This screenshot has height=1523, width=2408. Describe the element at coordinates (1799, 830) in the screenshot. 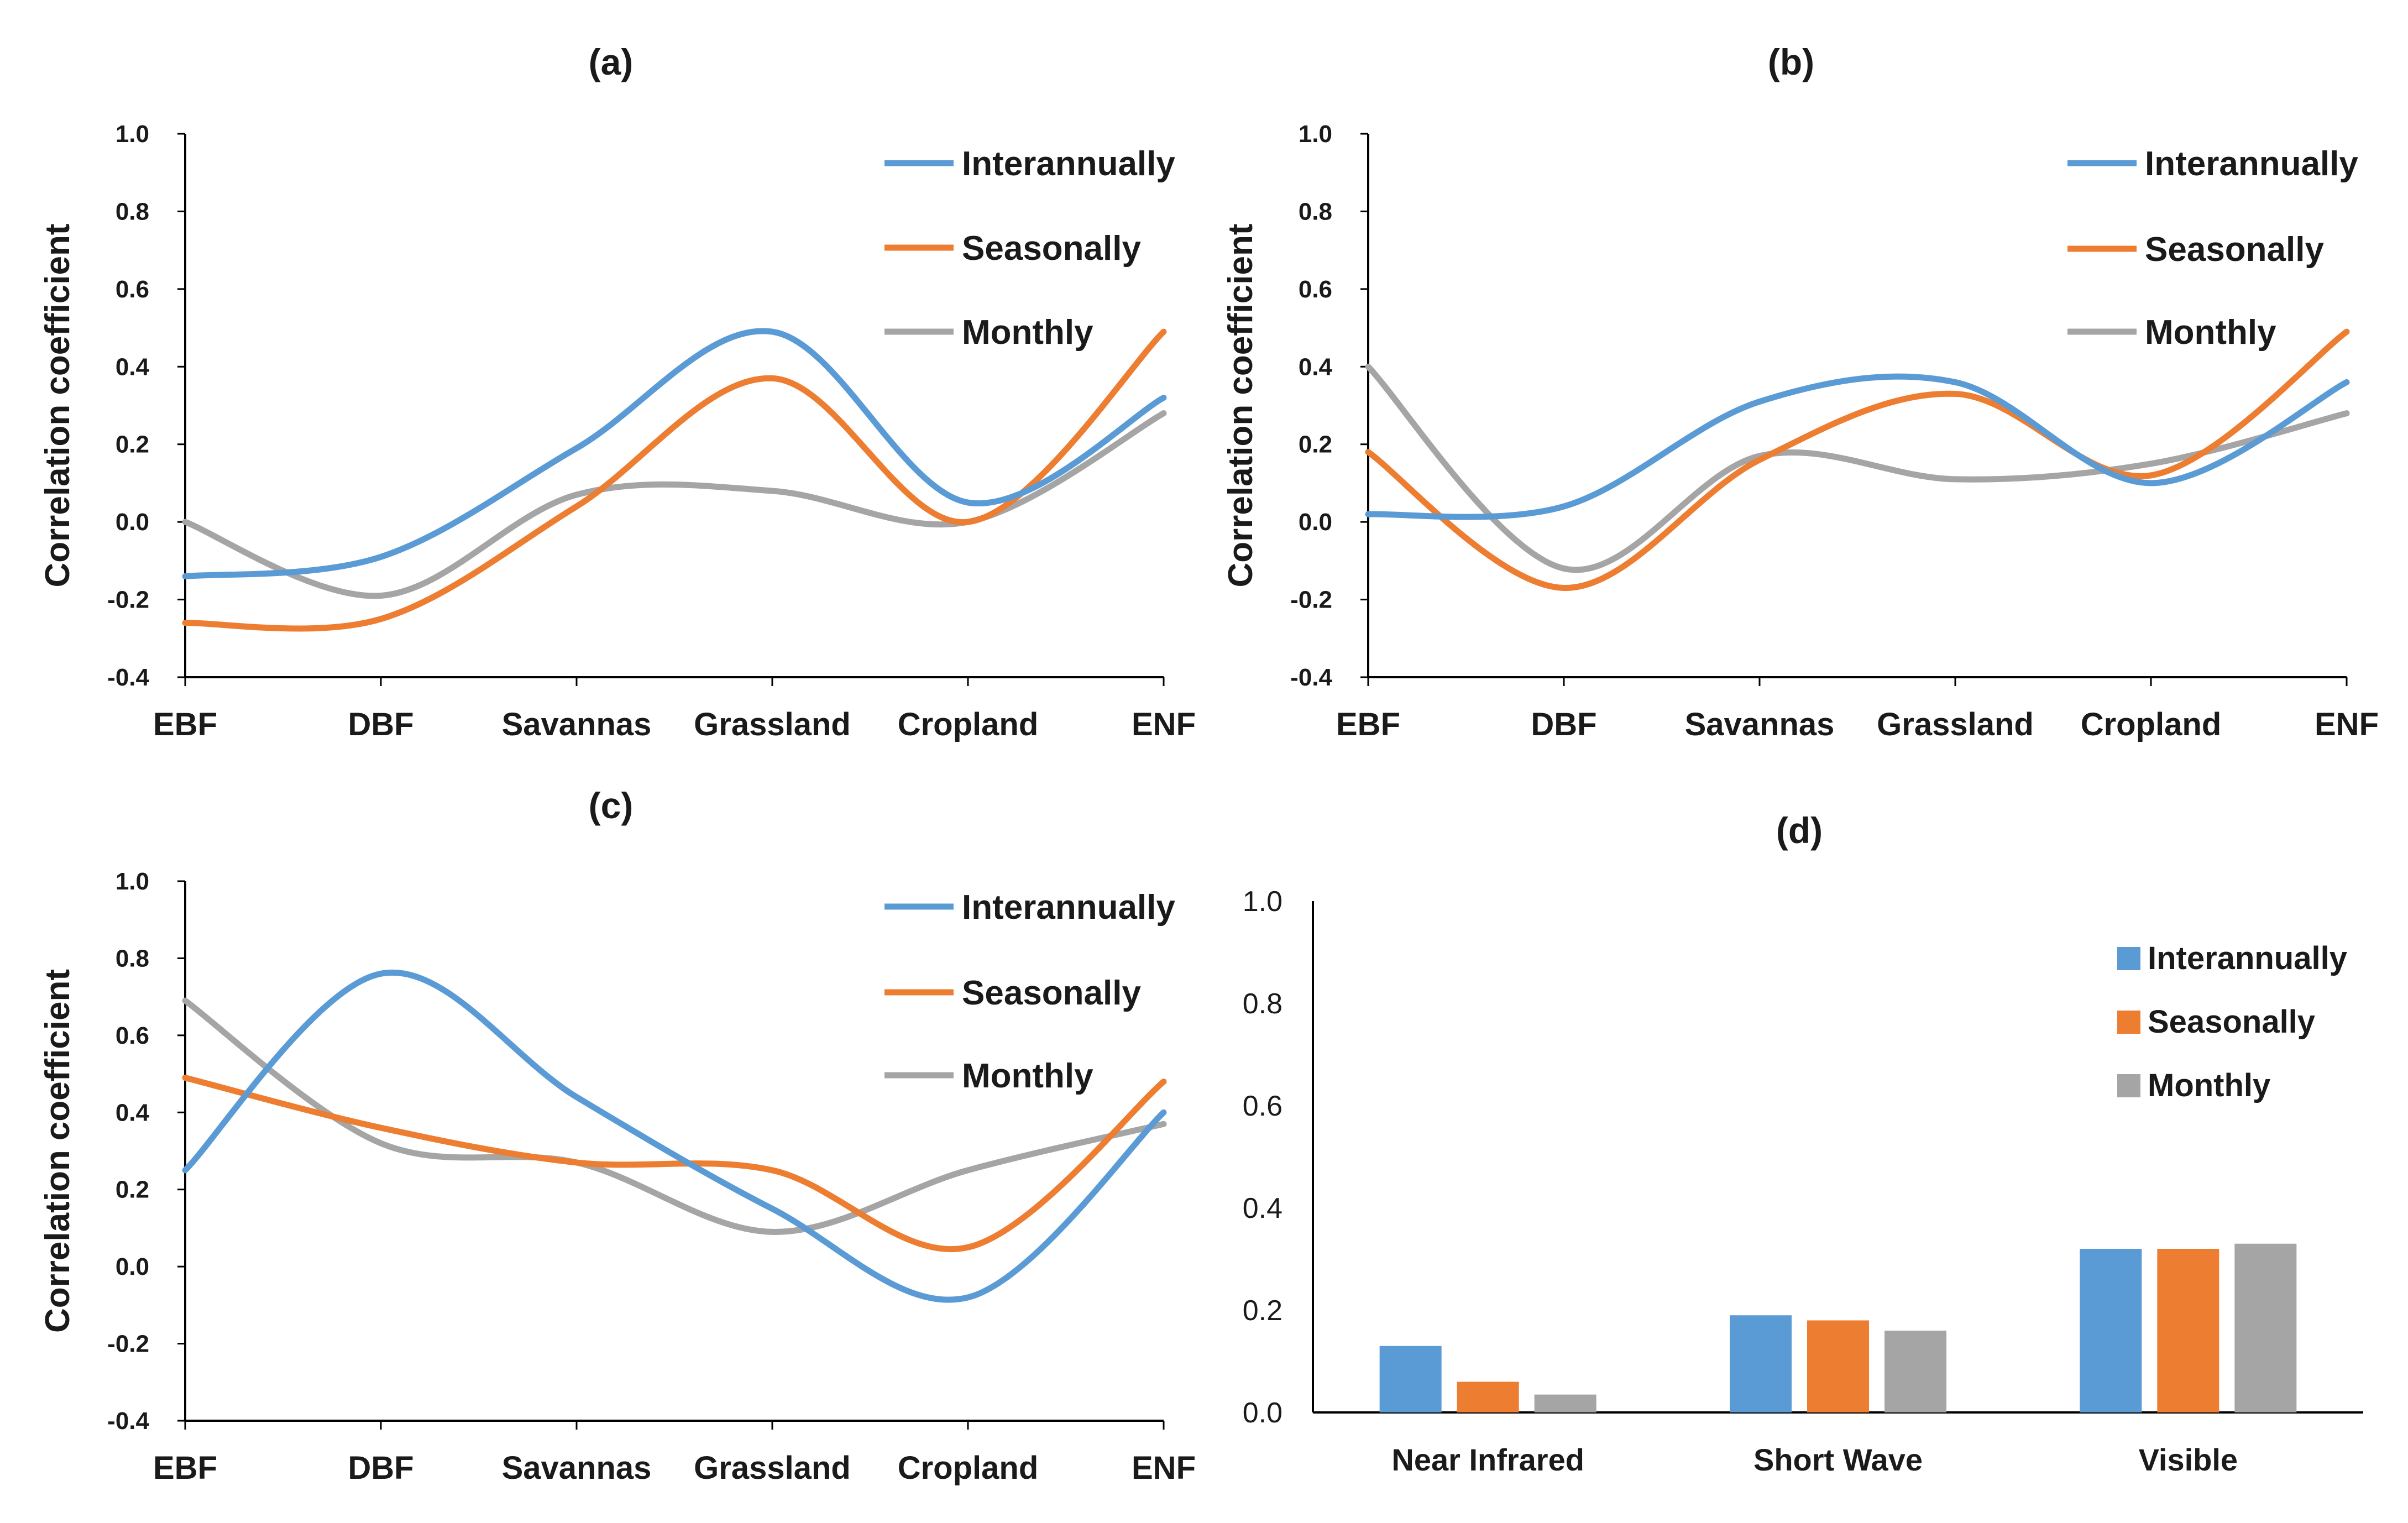

I see `panel-title: (d)` at that location.